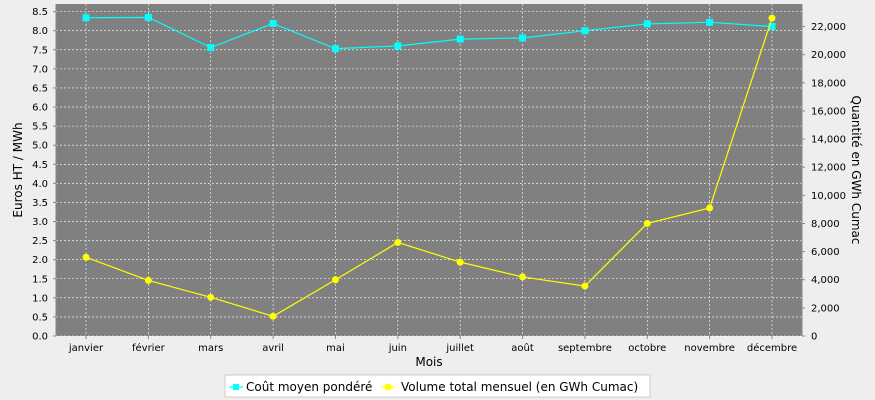 This screenshot has width=875, height=400. Describe the element at coordinates (647, 348) in the screenshot. I see `x-tick-label: octobre` at that location.